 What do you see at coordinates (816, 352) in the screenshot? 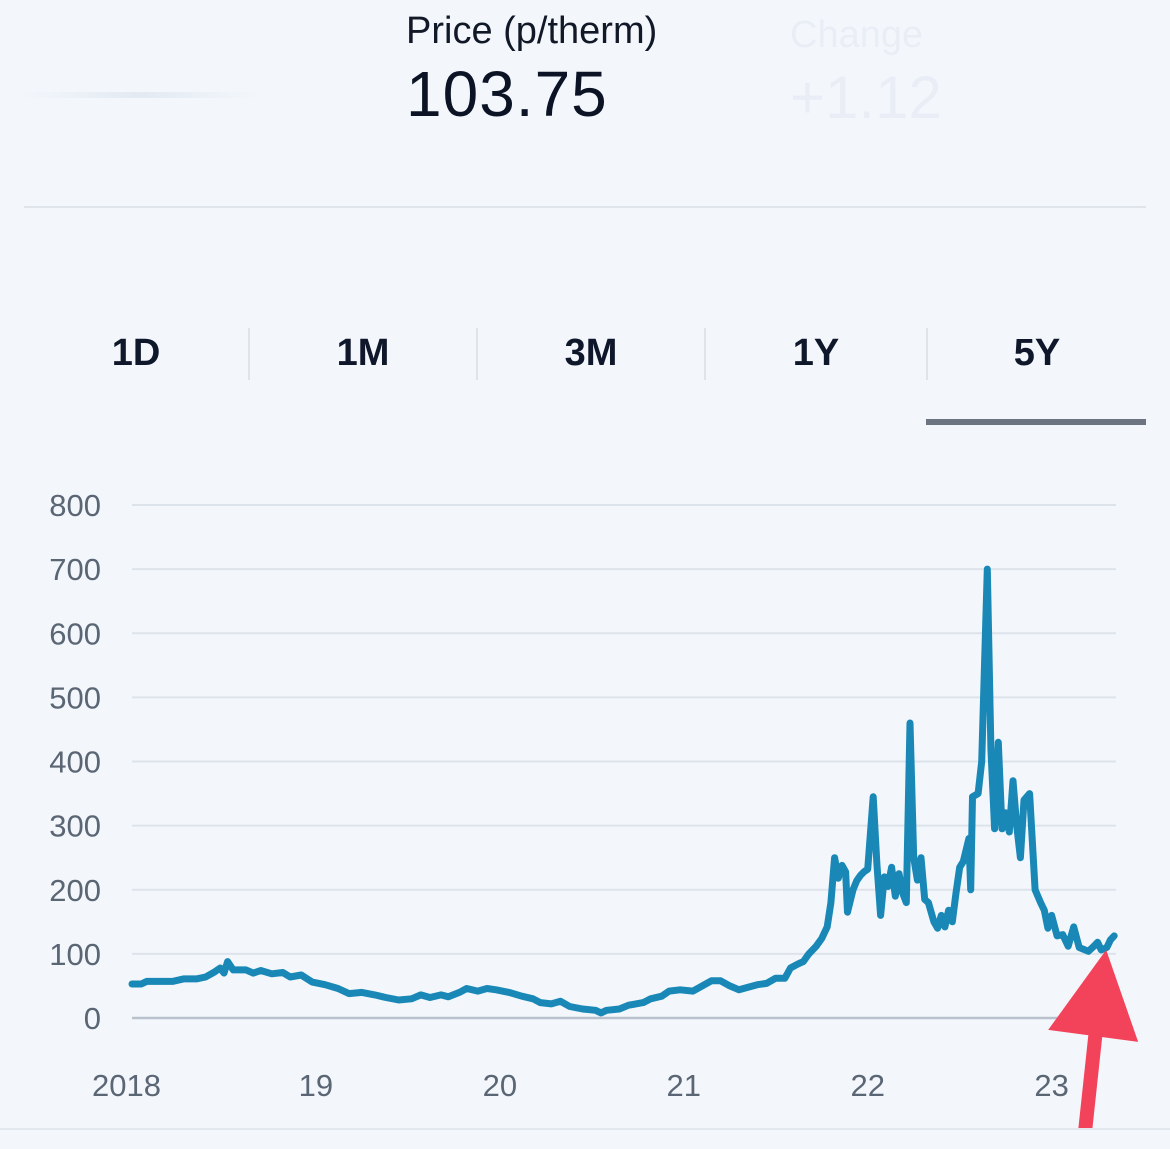
I see `tab-1y: 1Y` at bounding box center [816, 352].